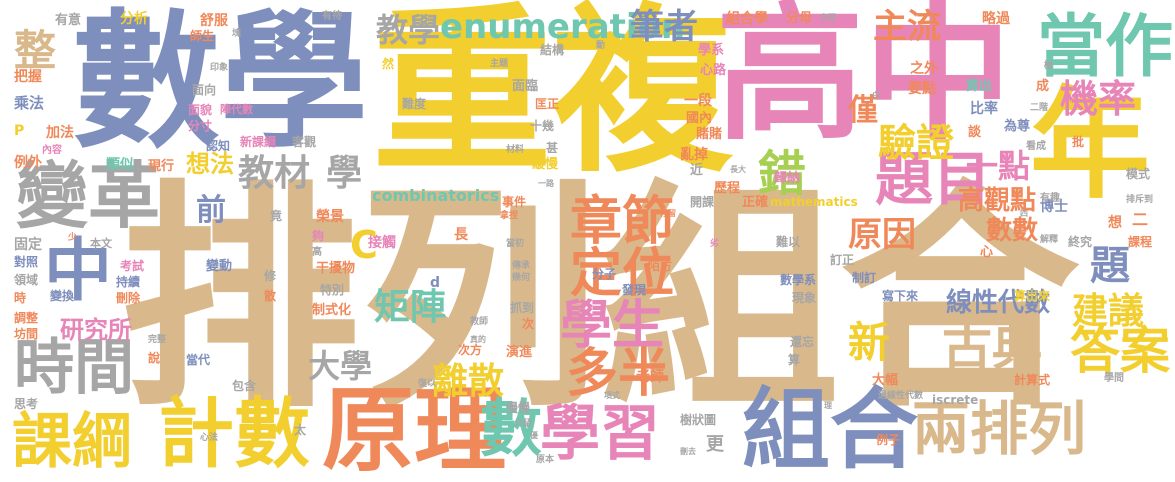 The width and height of the screenshot is (1175, 482). Describe the element at coordinates (713, 70) in the screenshot. I see `word-xinlu: 心路` at that location.